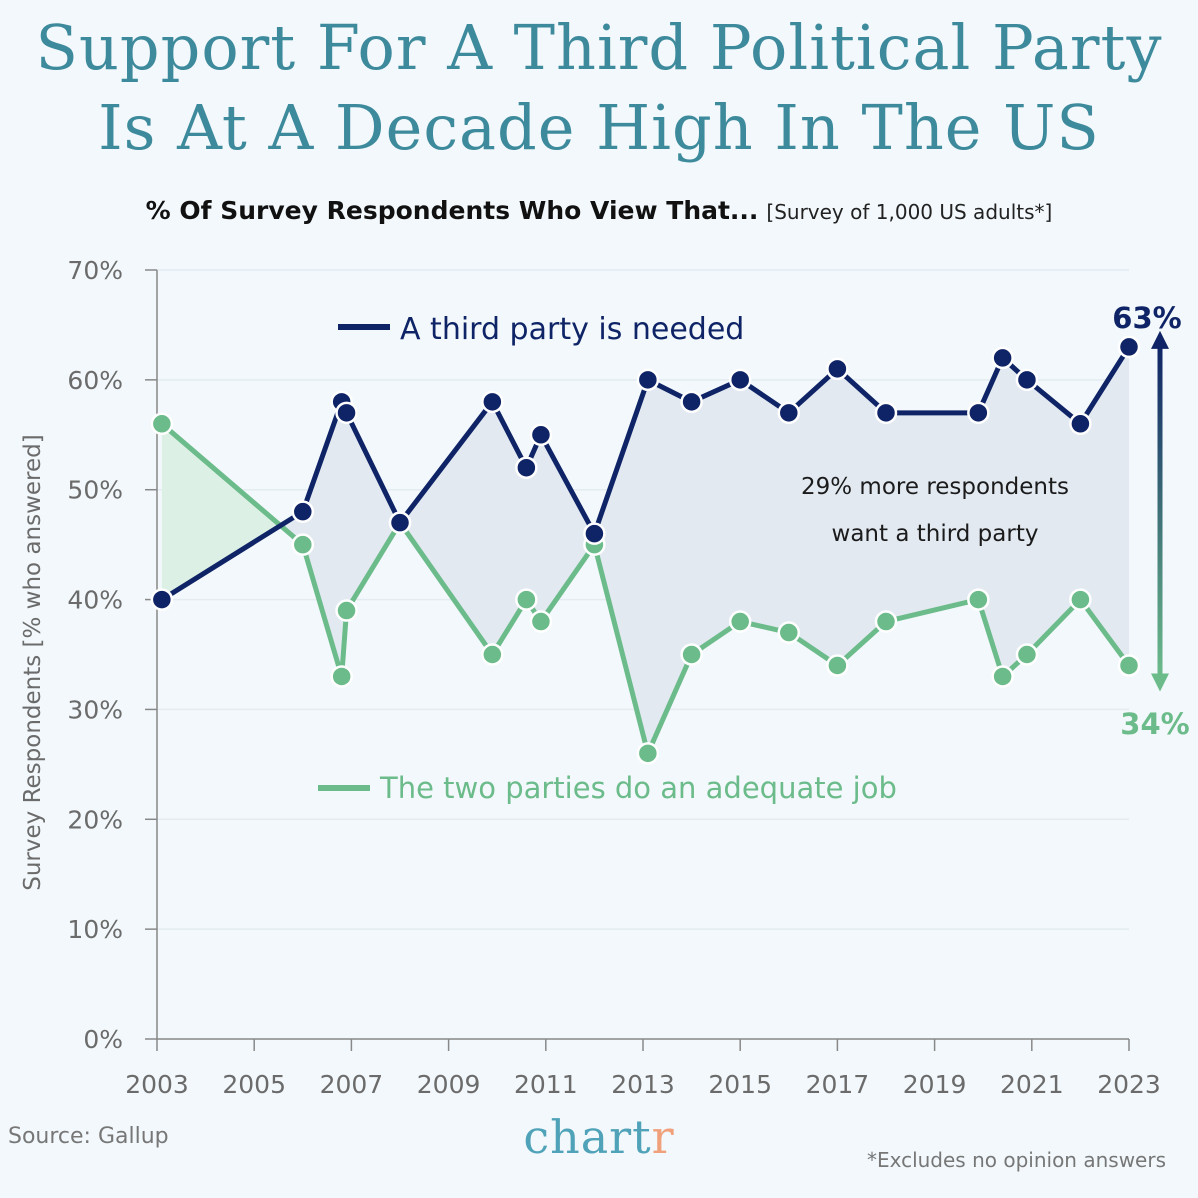 The height and width of the screenshot is (1198, 1198). What do you see at coordinates (95, 380) in the screenshot?
I see `y-tick-label: 60%` at bounding box center [95, 380].